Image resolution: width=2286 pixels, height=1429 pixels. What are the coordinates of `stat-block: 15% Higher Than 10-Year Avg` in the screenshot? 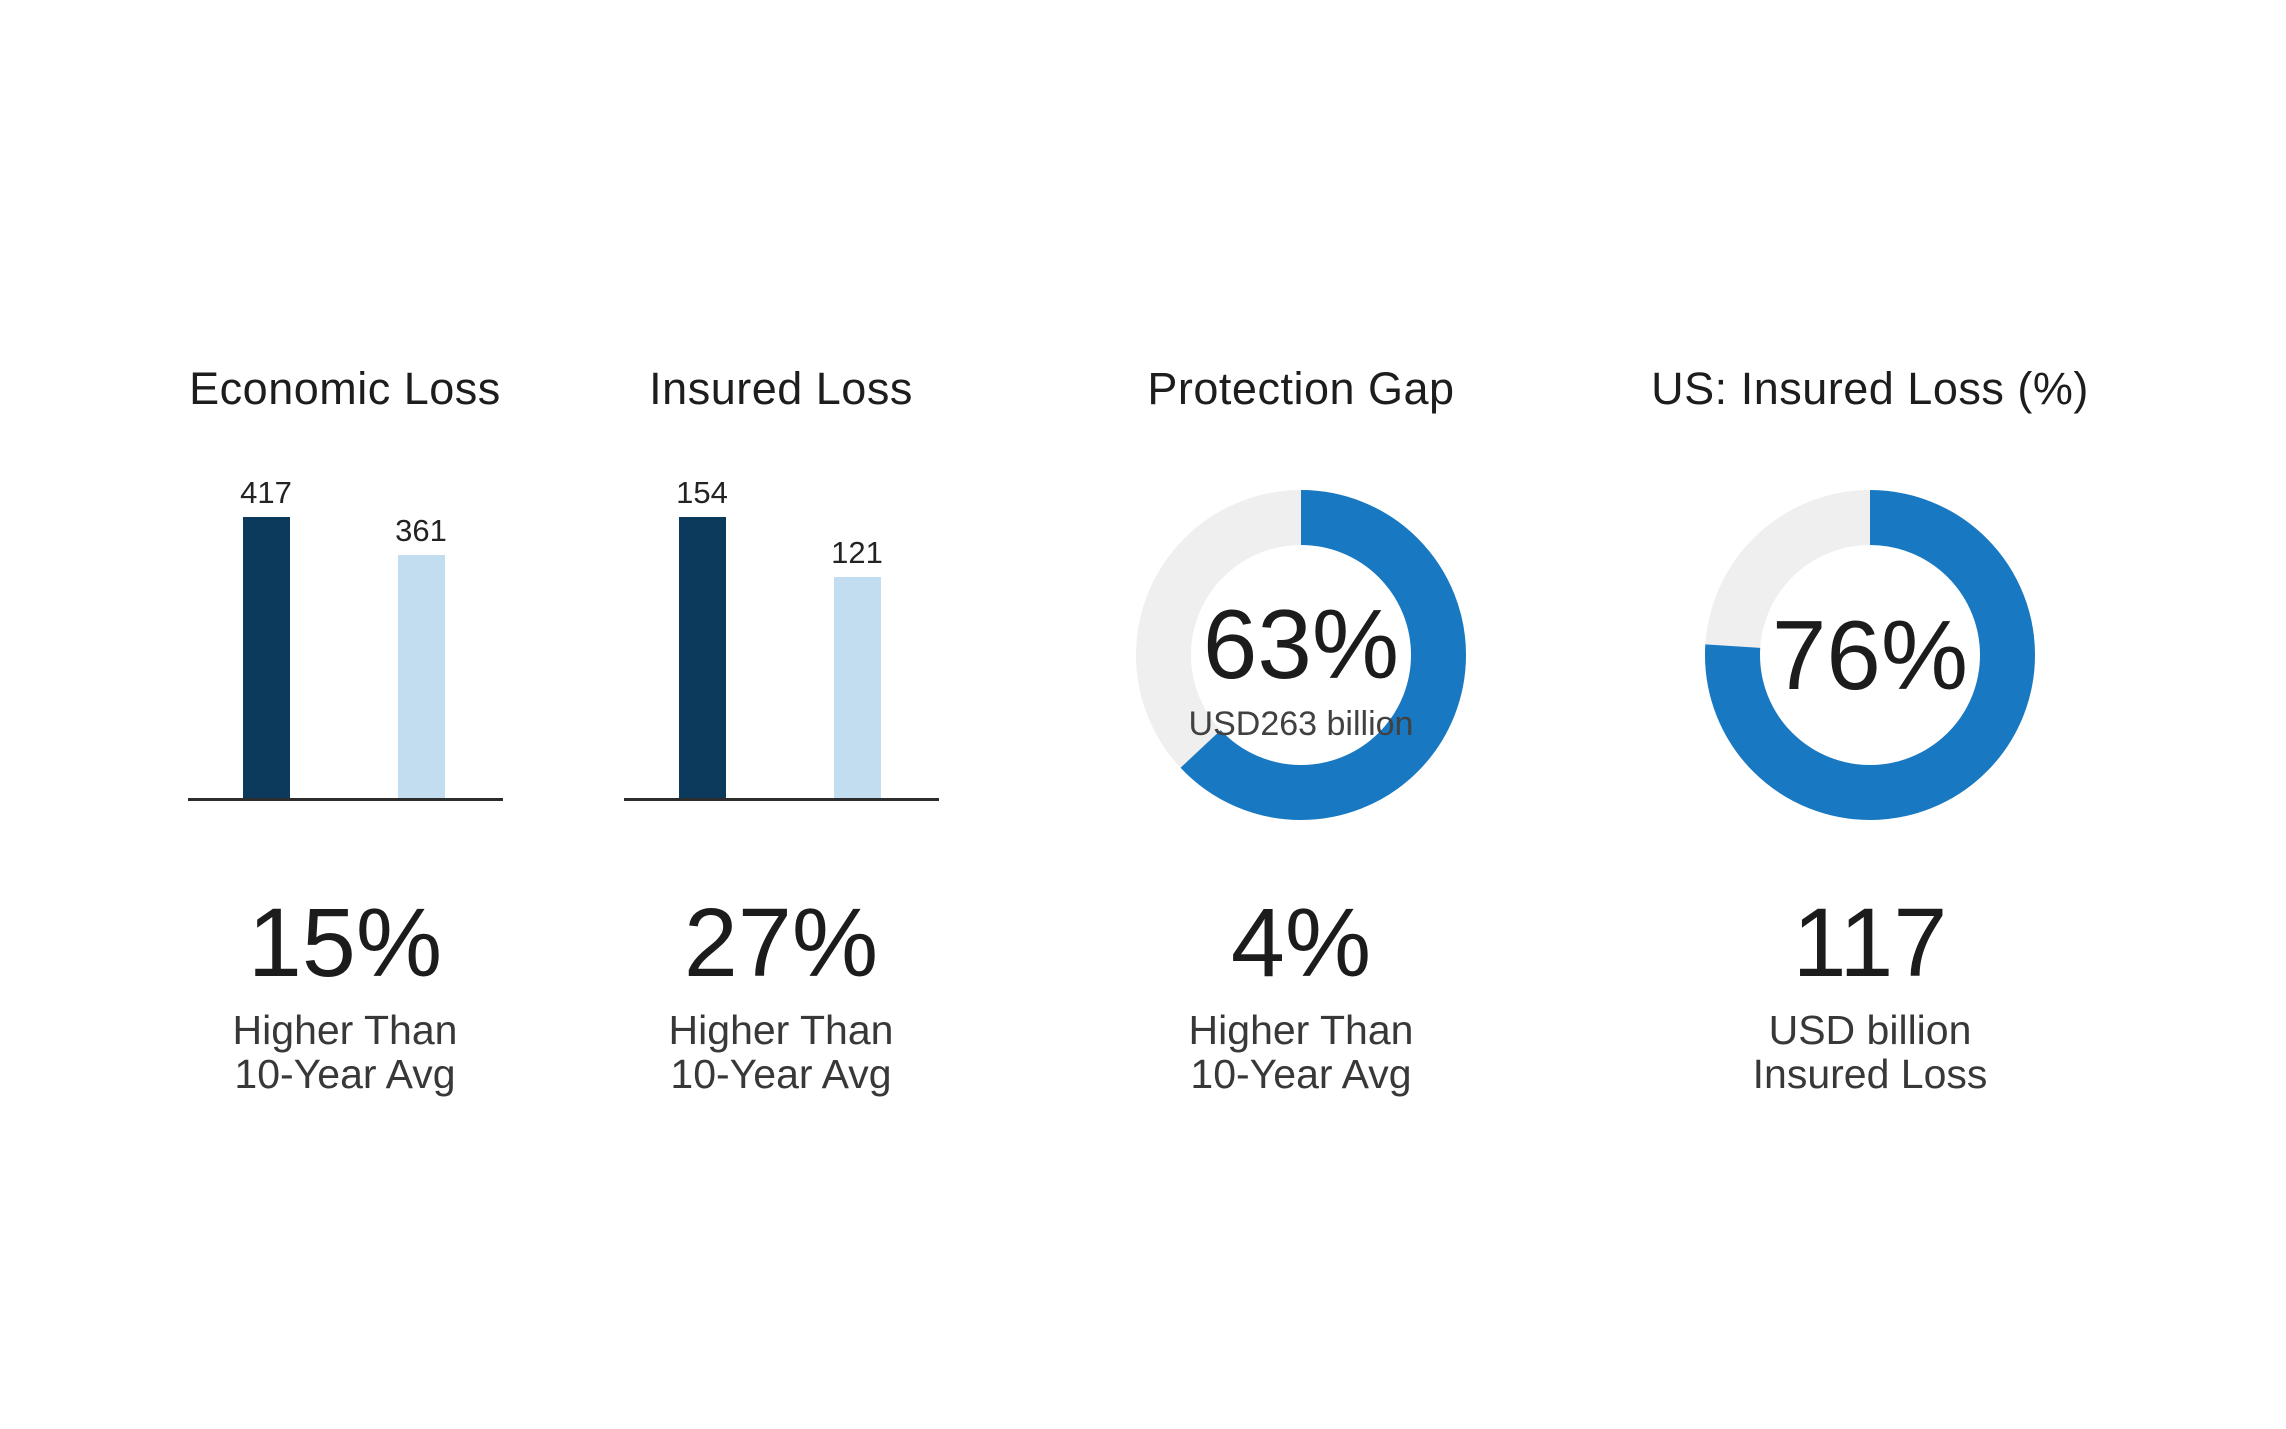 It's located at (345, 989).